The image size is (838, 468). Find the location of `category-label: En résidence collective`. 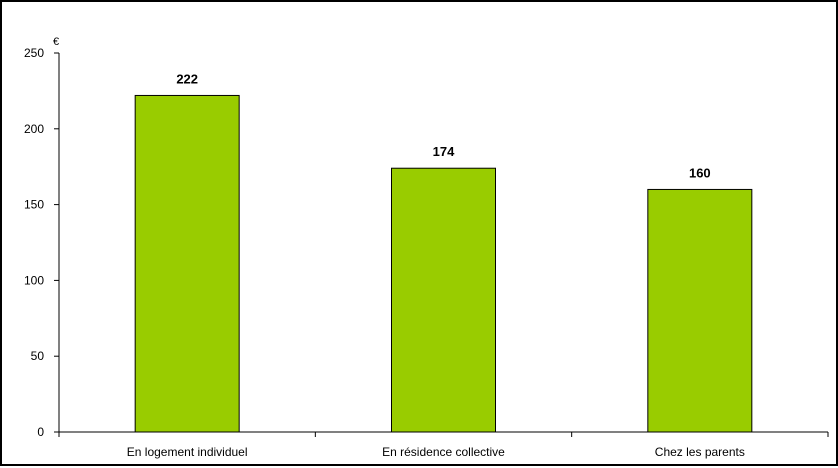

category-label: En résidence collective is located at coordinates (443, 452).